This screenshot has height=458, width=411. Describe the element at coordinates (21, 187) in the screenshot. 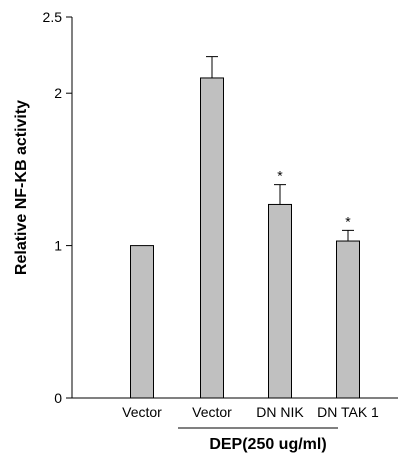

I see `y-axis-label: Relative NF-KB activity` at that location.